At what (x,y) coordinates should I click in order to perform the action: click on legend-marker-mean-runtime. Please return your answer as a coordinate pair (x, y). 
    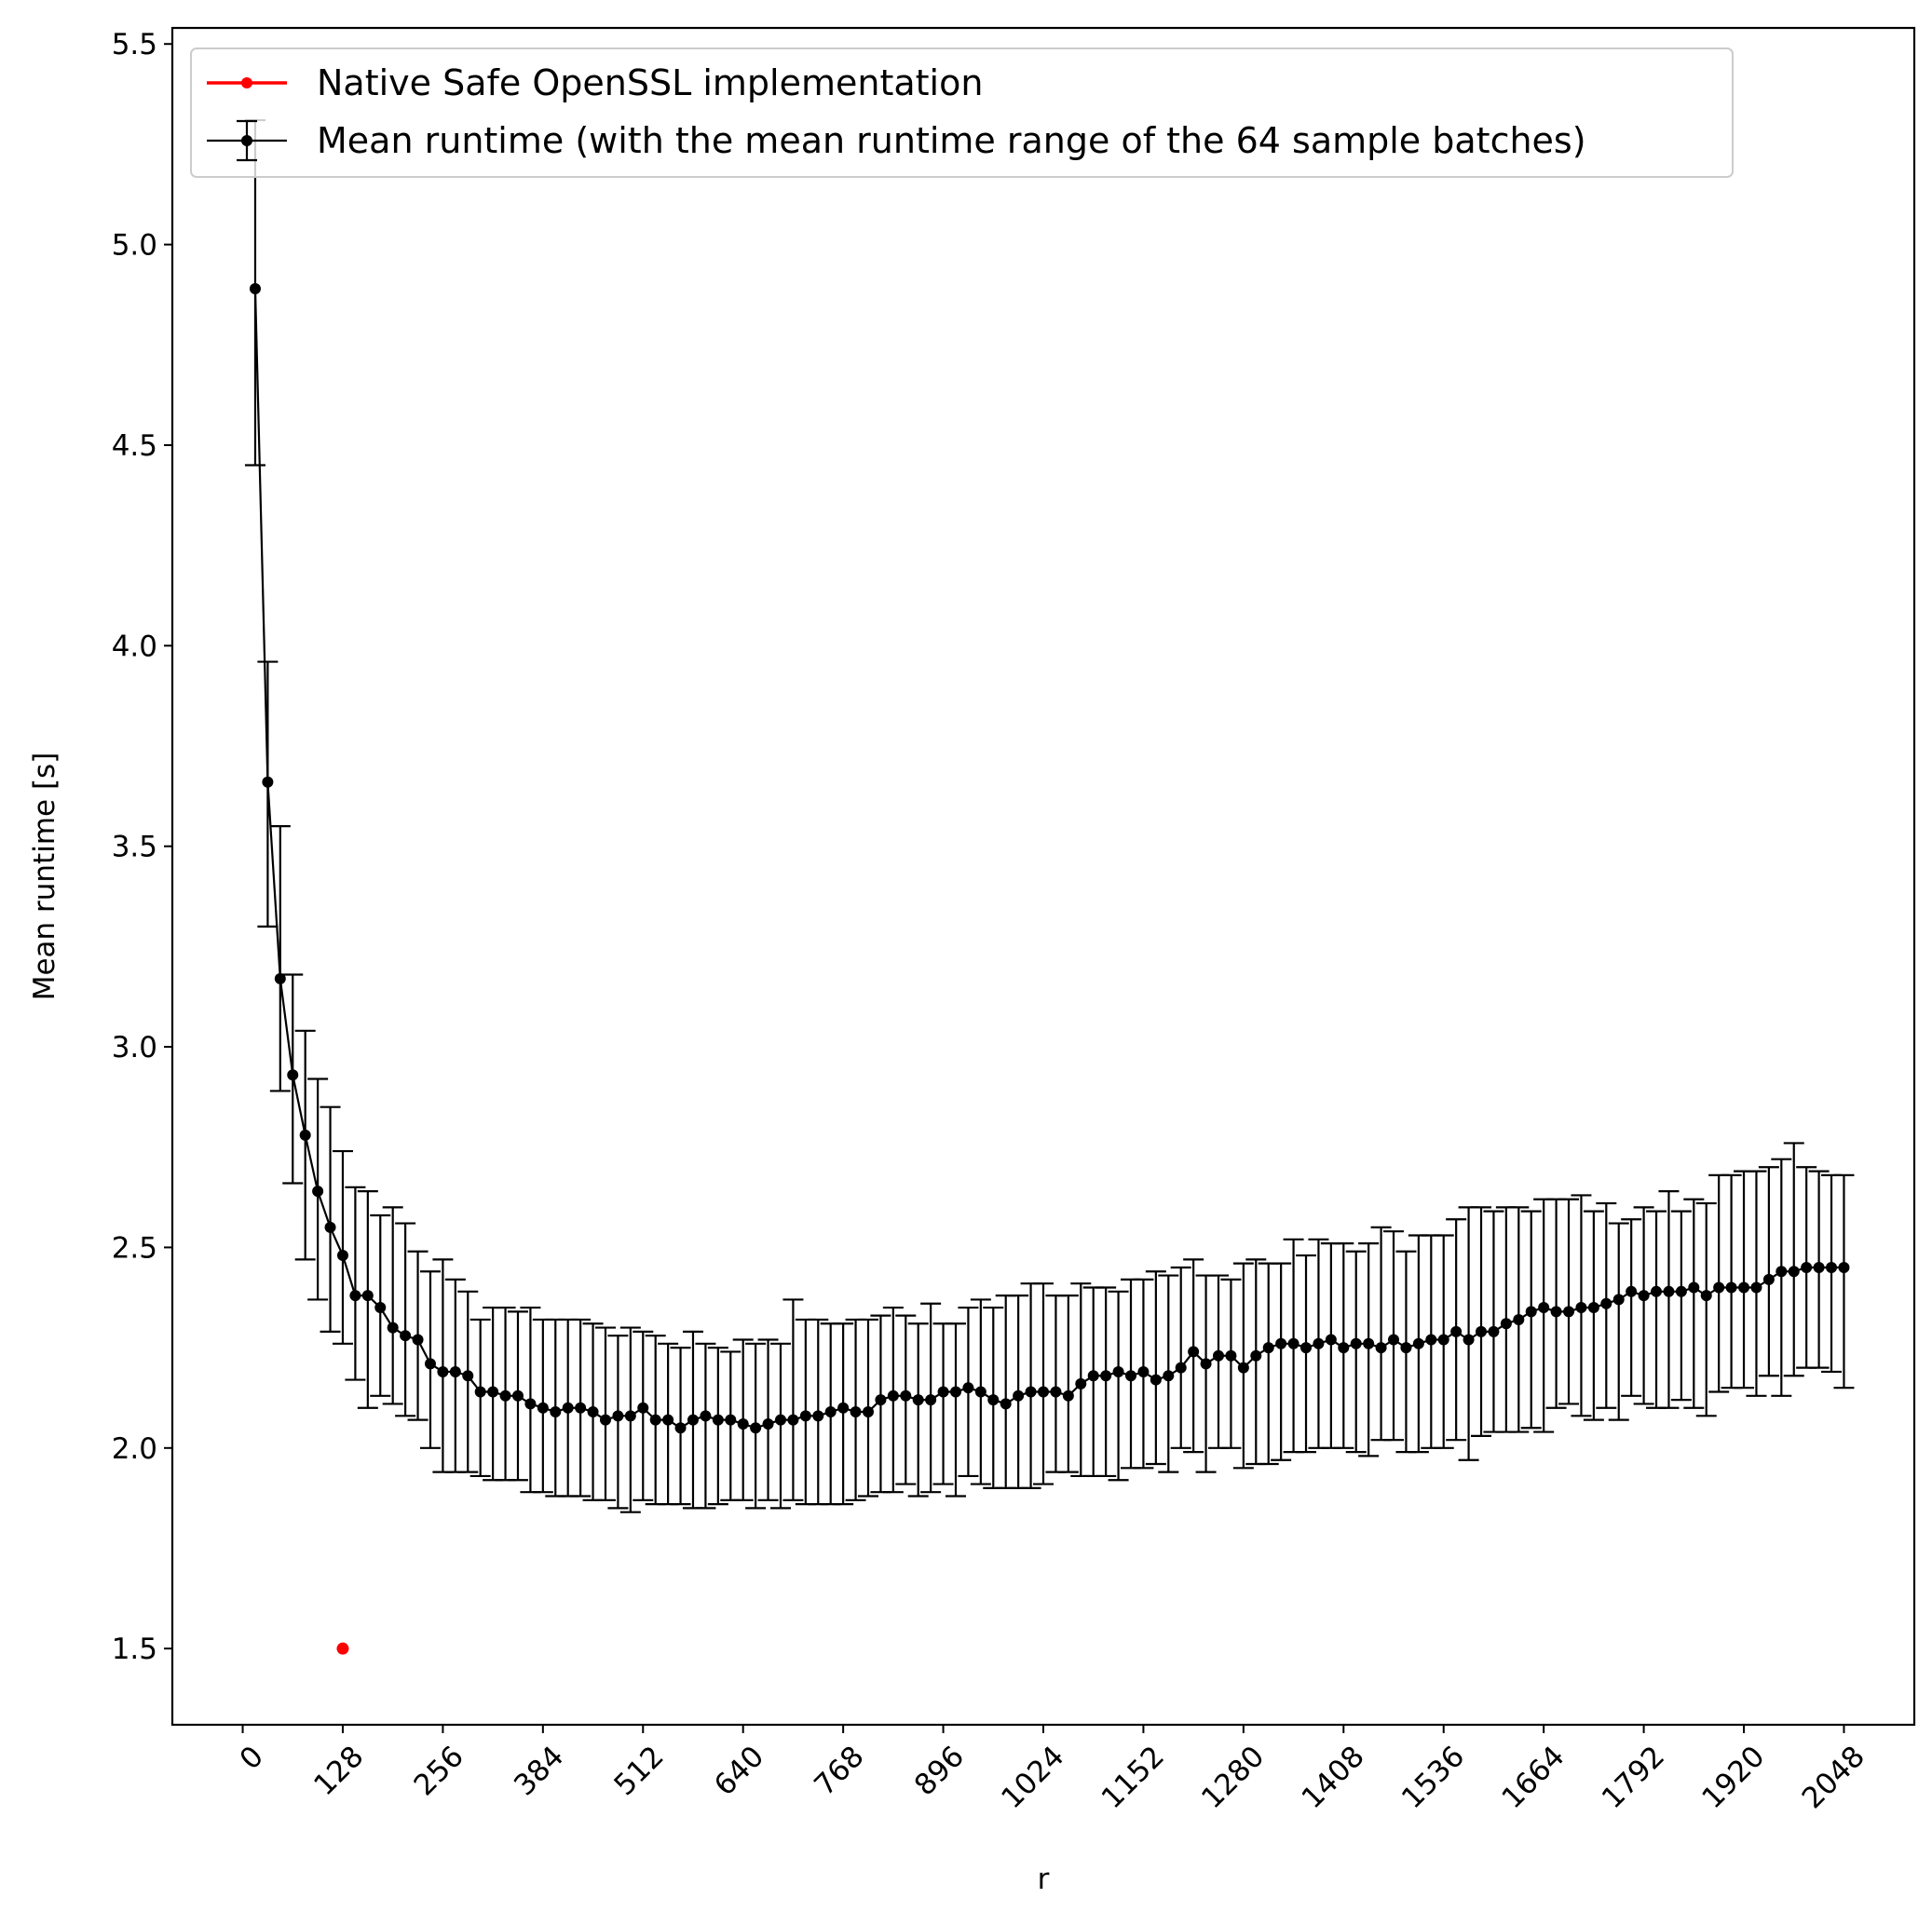
    Looking at the image, I should click on (246, 140).